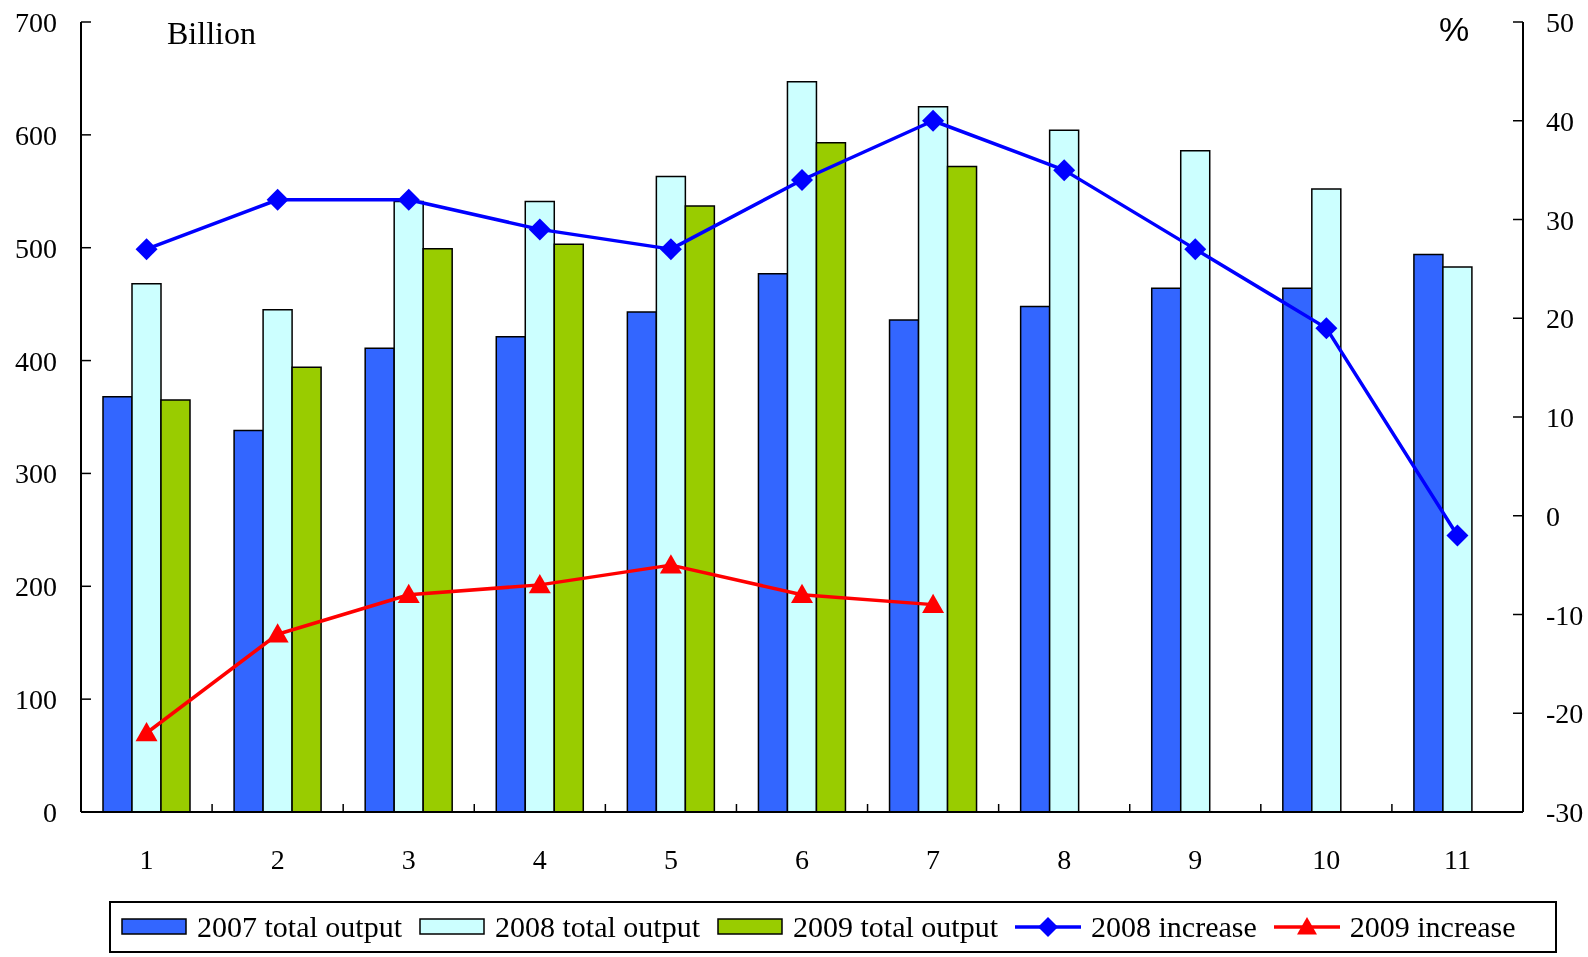  What do you see at coordinates (146, 859) in the screenshot?
I see `x-tick-label: 1` at bounding box center [146, 859].